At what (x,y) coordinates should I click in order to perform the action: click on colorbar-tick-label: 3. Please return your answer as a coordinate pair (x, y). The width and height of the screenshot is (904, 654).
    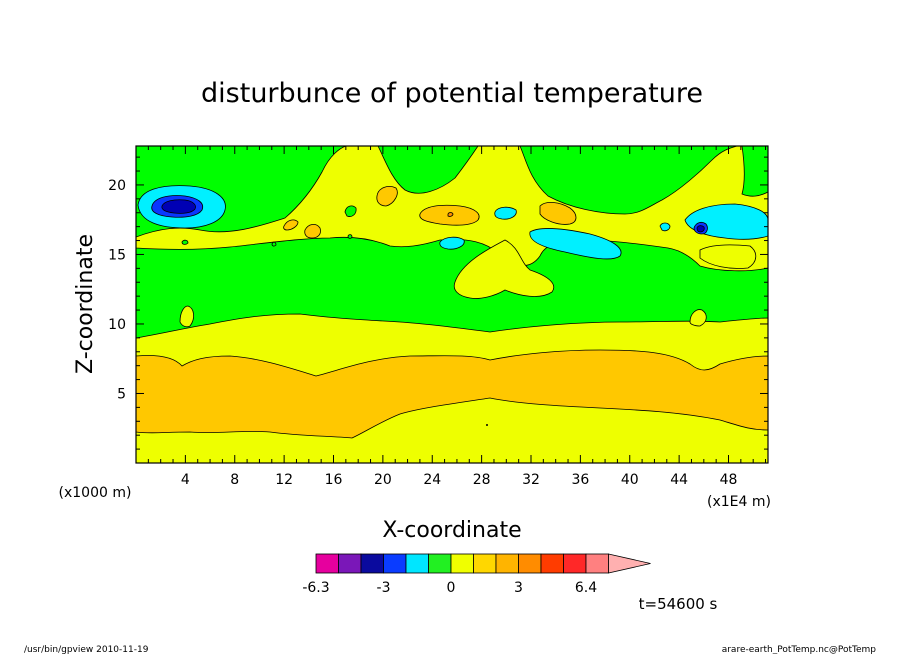
    Looking at the image, I should click on (518, 588).